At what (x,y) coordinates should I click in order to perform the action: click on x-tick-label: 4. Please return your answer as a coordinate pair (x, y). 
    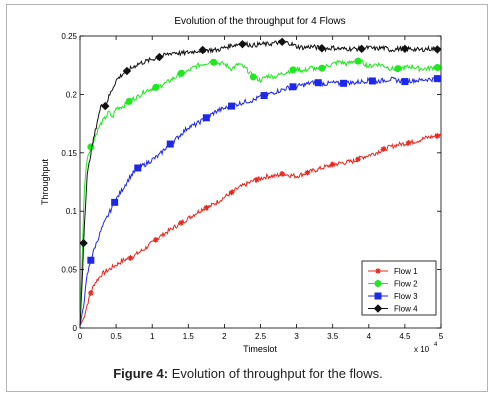
    Looking at the image, I should click on (369, 336).